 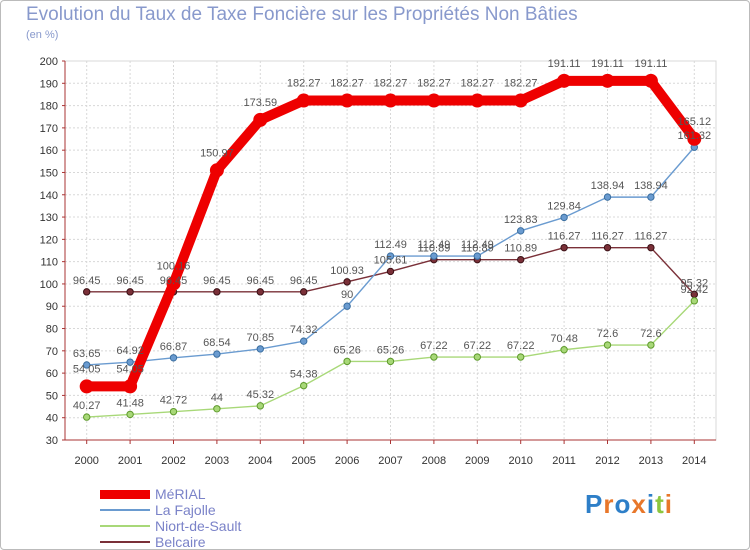 What do you see at coordinates (52, 374) in the screenshot?
I see `y-tick-label: 60` at bounding box center [52, 374].